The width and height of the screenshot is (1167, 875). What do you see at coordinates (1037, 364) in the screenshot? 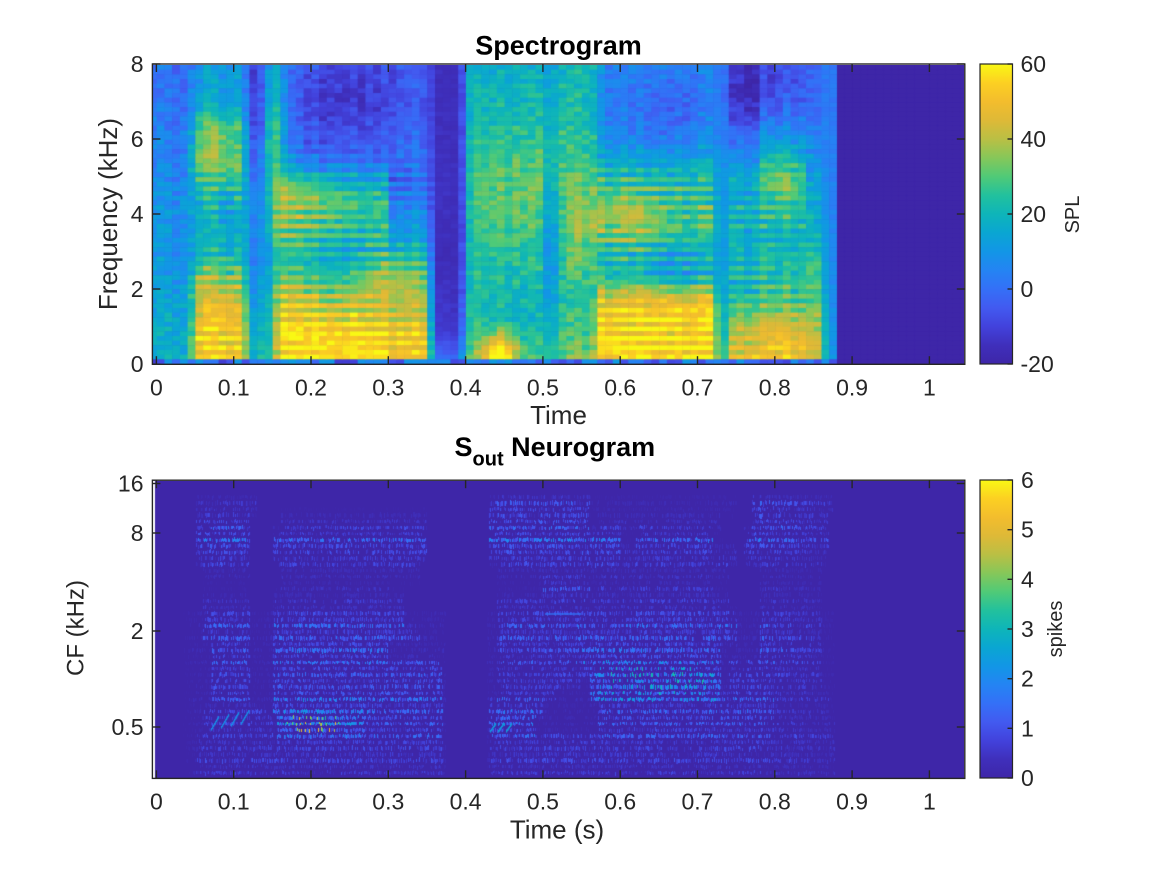
I see `svg-text: -20` at bounding box center [1037, 364].